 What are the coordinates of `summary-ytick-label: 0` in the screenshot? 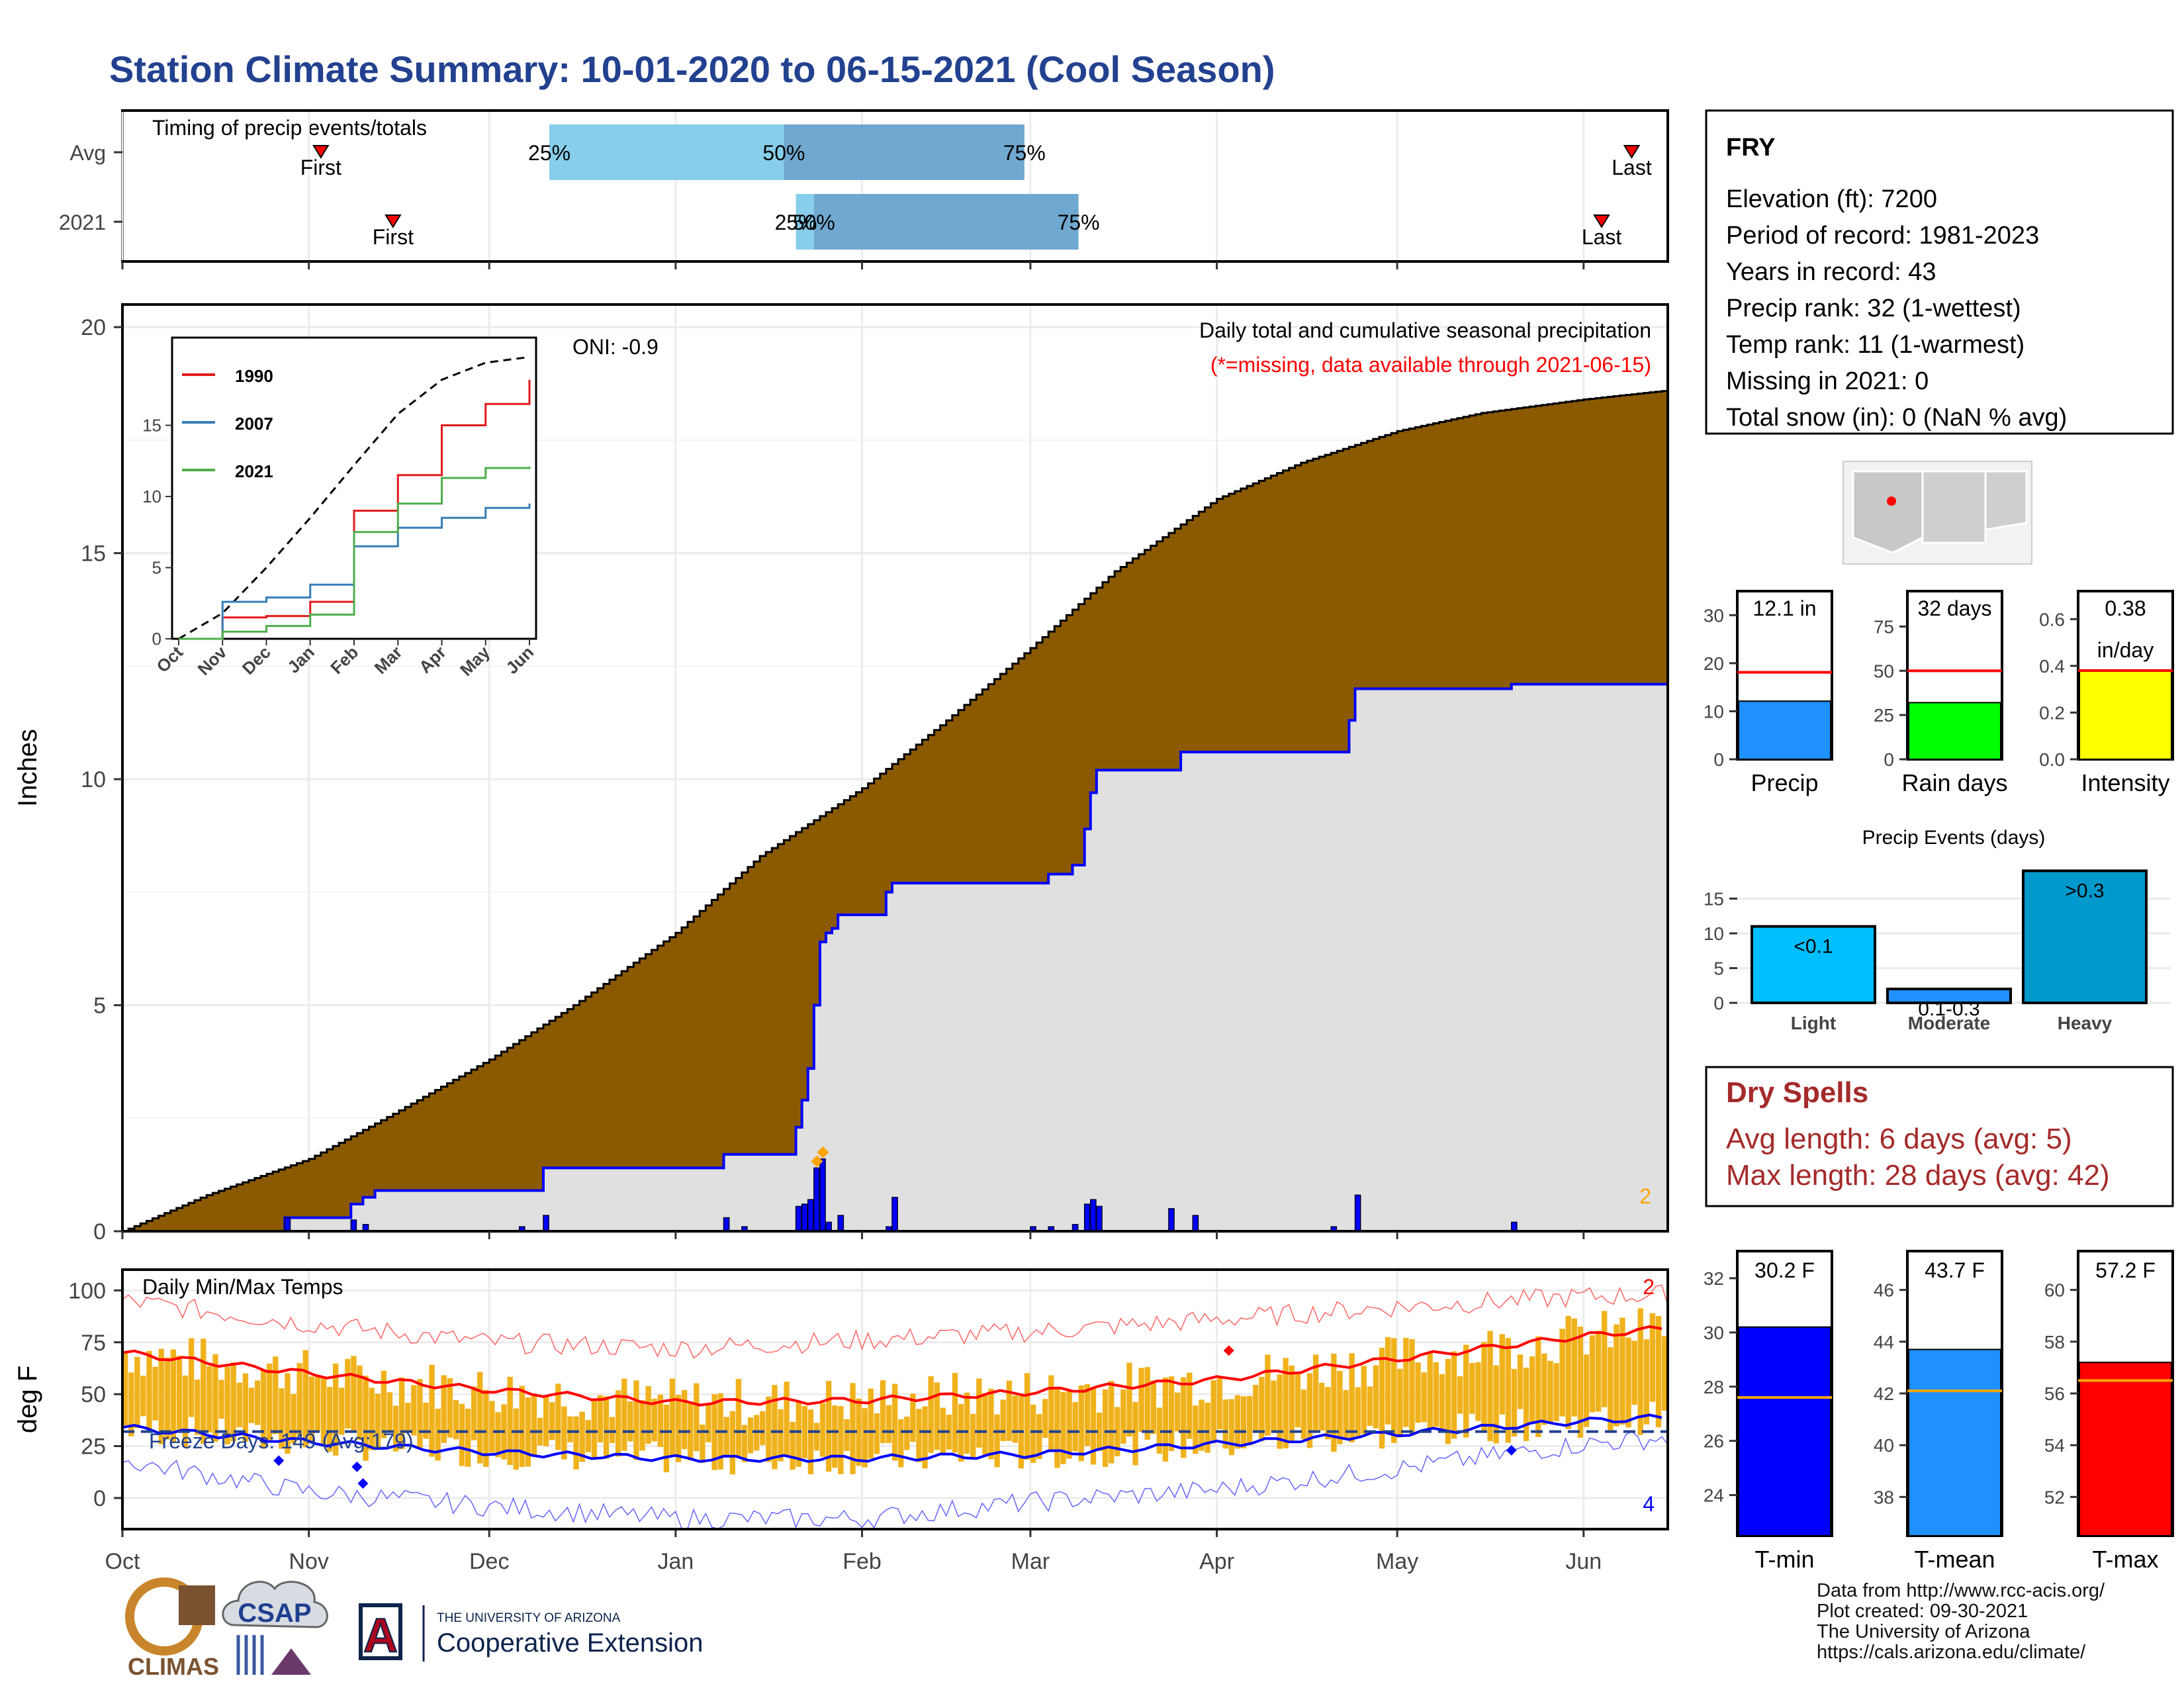 It's located at (1718, 759).